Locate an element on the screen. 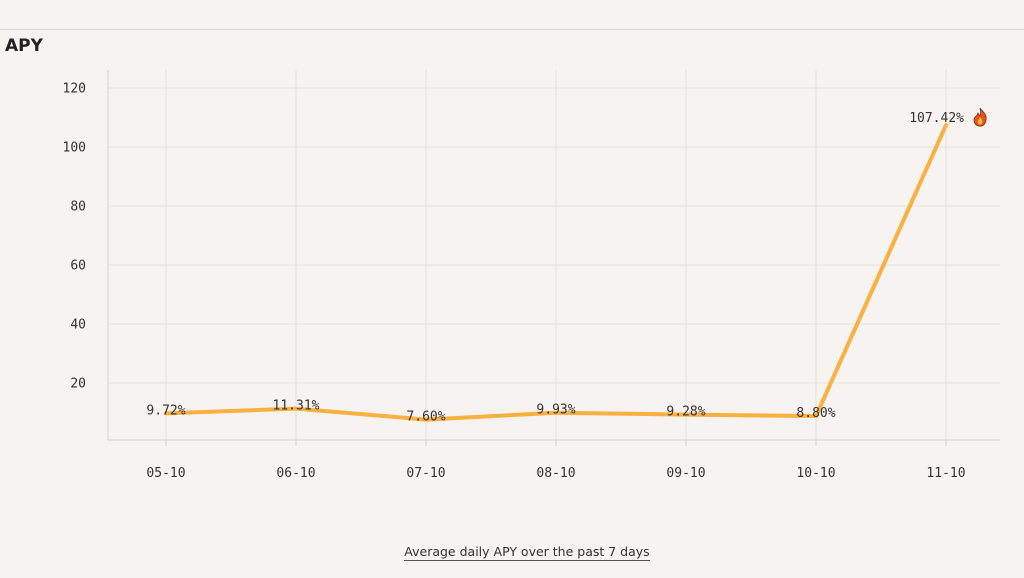 Image resolution: width=1024 pixels, height=578 pixels. data-label: 9.72% is located at coordinates (165, 410).